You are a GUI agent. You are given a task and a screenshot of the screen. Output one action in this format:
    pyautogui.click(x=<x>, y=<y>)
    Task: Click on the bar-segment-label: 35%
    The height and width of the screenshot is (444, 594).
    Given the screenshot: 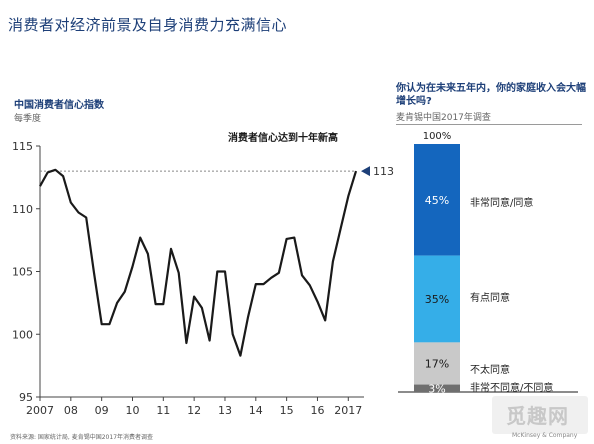 What is the action you would take?
    pyautogui.click(x=437, y=299)
    